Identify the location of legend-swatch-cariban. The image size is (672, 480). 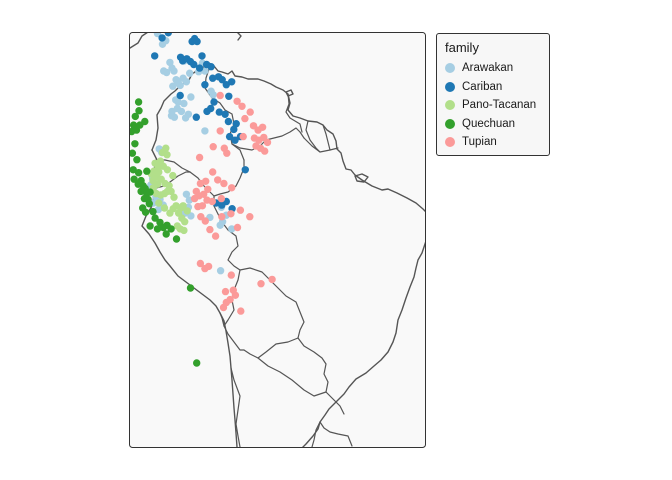
(450, 86).